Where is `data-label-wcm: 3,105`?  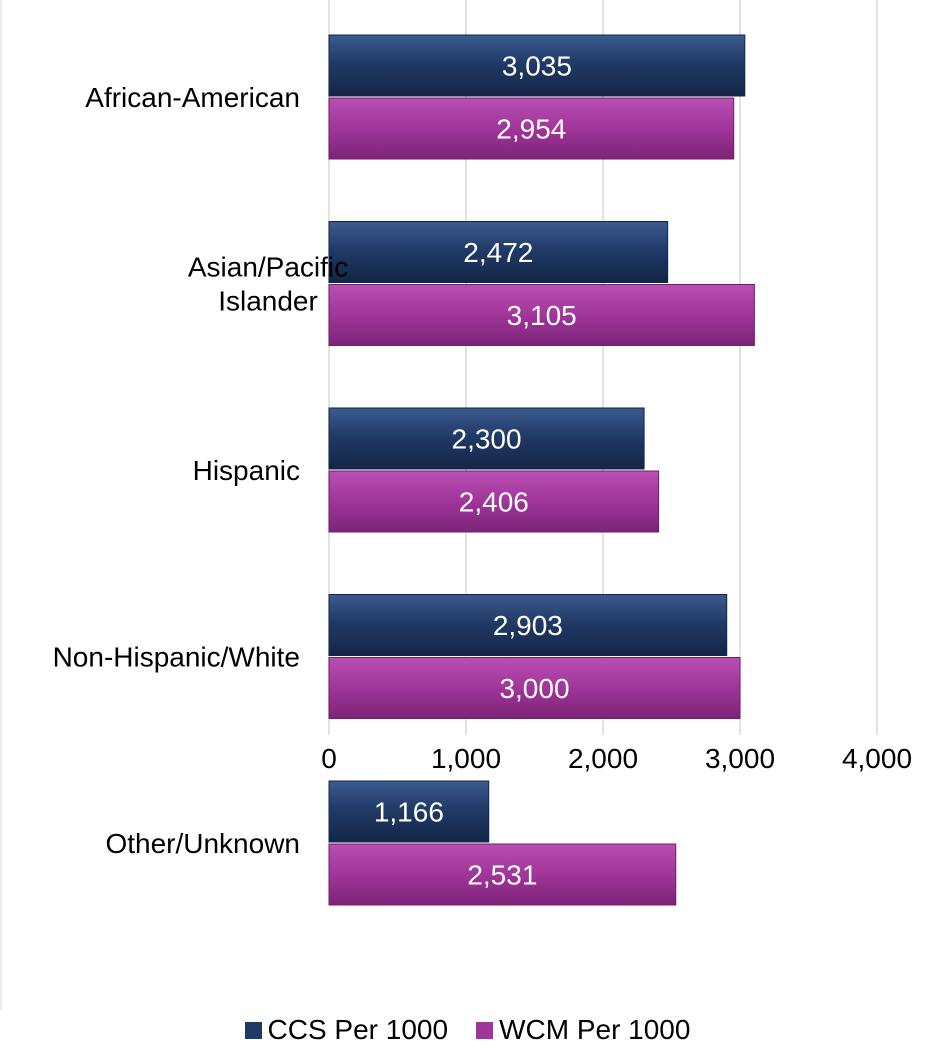 data-label-wcm: 3,105 is located at coordinates (542, 315).